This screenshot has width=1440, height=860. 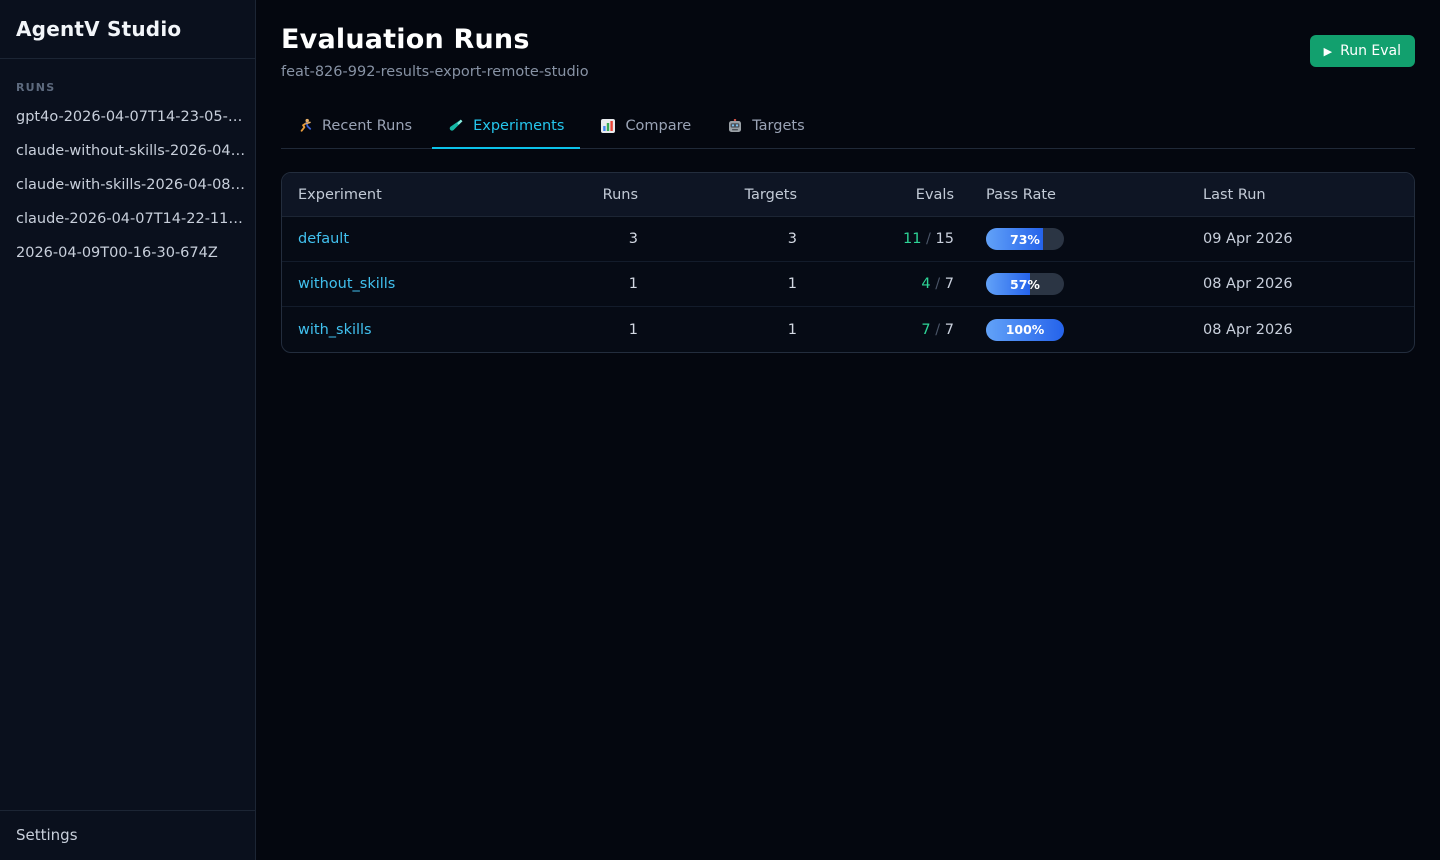 What do you see at coordinates (944, 239) in the screenshot?
I see `evals-total: 15` at bounding box center [944, 239].